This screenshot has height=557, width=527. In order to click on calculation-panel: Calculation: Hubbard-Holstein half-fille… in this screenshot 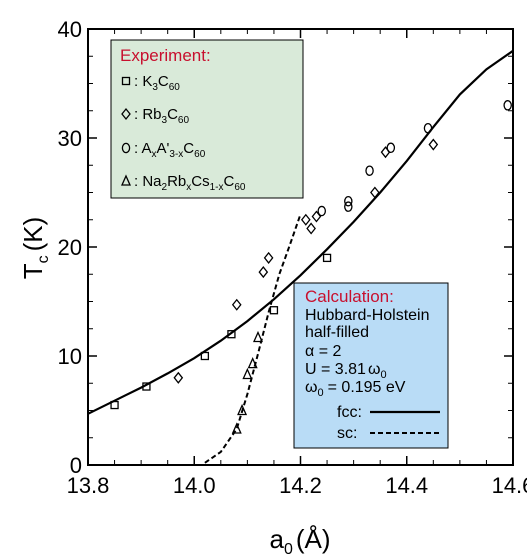, I will do `click(371, 365)`.